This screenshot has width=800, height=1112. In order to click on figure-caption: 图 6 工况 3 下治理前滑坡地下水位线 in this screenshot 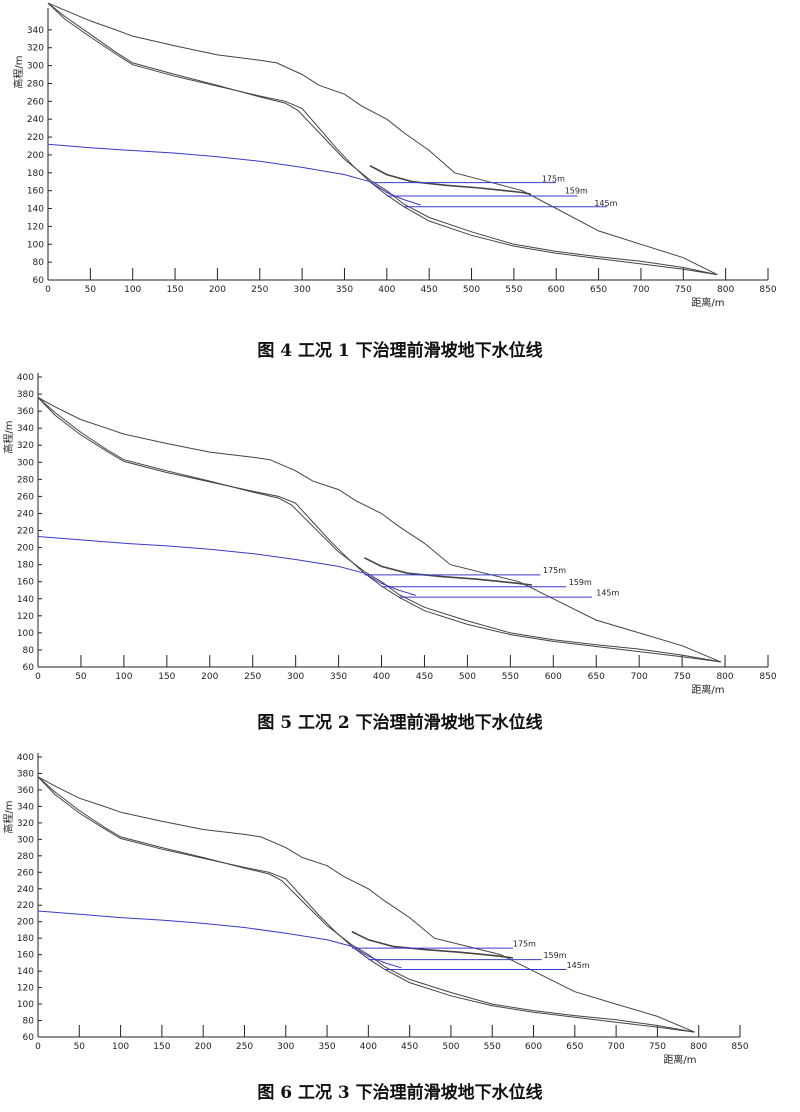, I will do `click(400, 1093)`.